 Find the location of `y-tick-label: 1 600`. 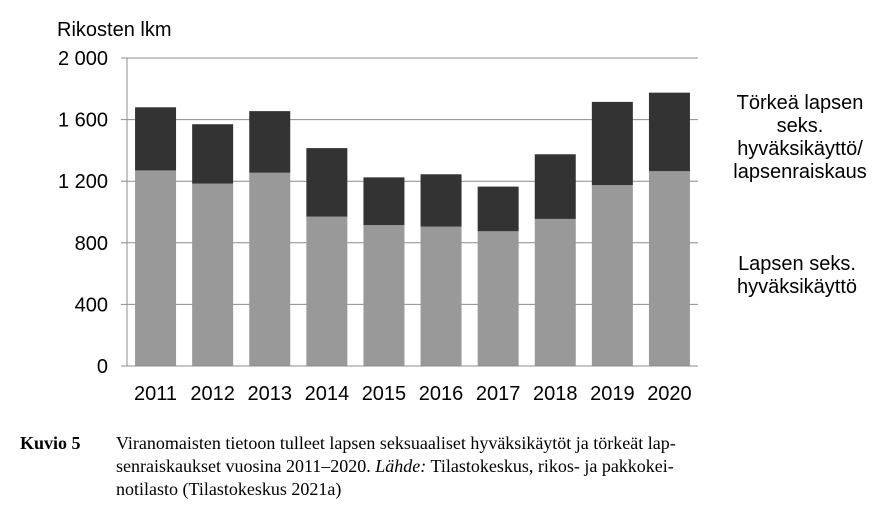

y-tick-label: 1 600 is located at coordinates (83, 121).